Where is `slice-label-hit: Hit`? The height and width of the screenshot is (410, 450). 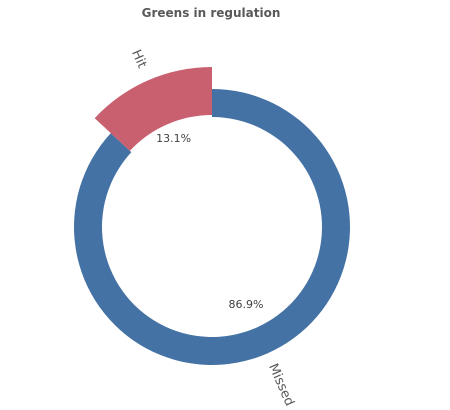
slice-label-hit: Hit is located at coordinates (138, 59).